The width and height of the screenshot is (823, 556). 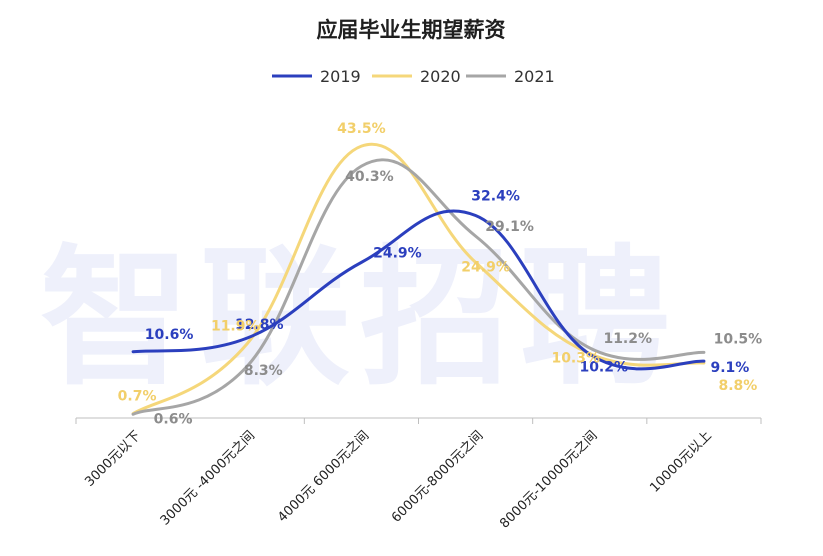 I want to click on x-tick-label: 10000元以上, so click(x=680, y=461).